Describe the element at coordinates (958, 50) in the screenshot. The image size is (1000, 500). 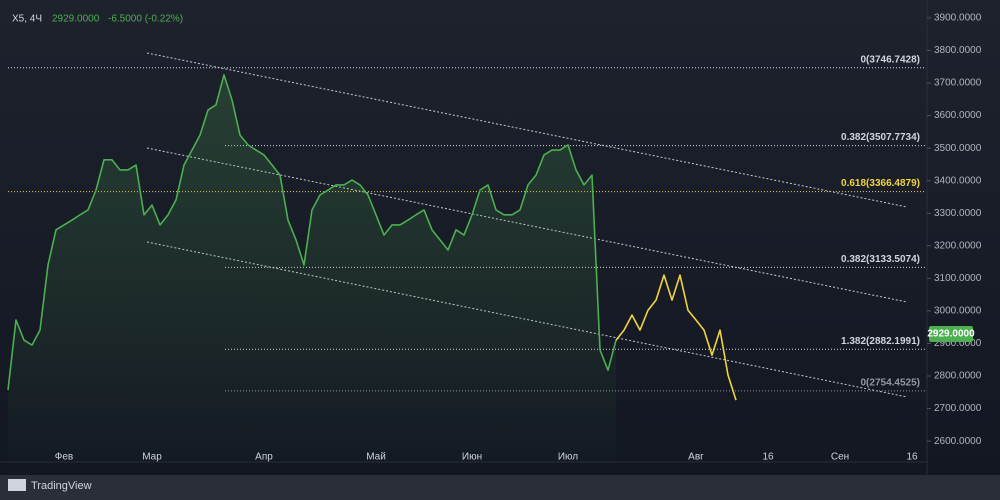
I see `y-tick-label: 3800.0000` at that location.